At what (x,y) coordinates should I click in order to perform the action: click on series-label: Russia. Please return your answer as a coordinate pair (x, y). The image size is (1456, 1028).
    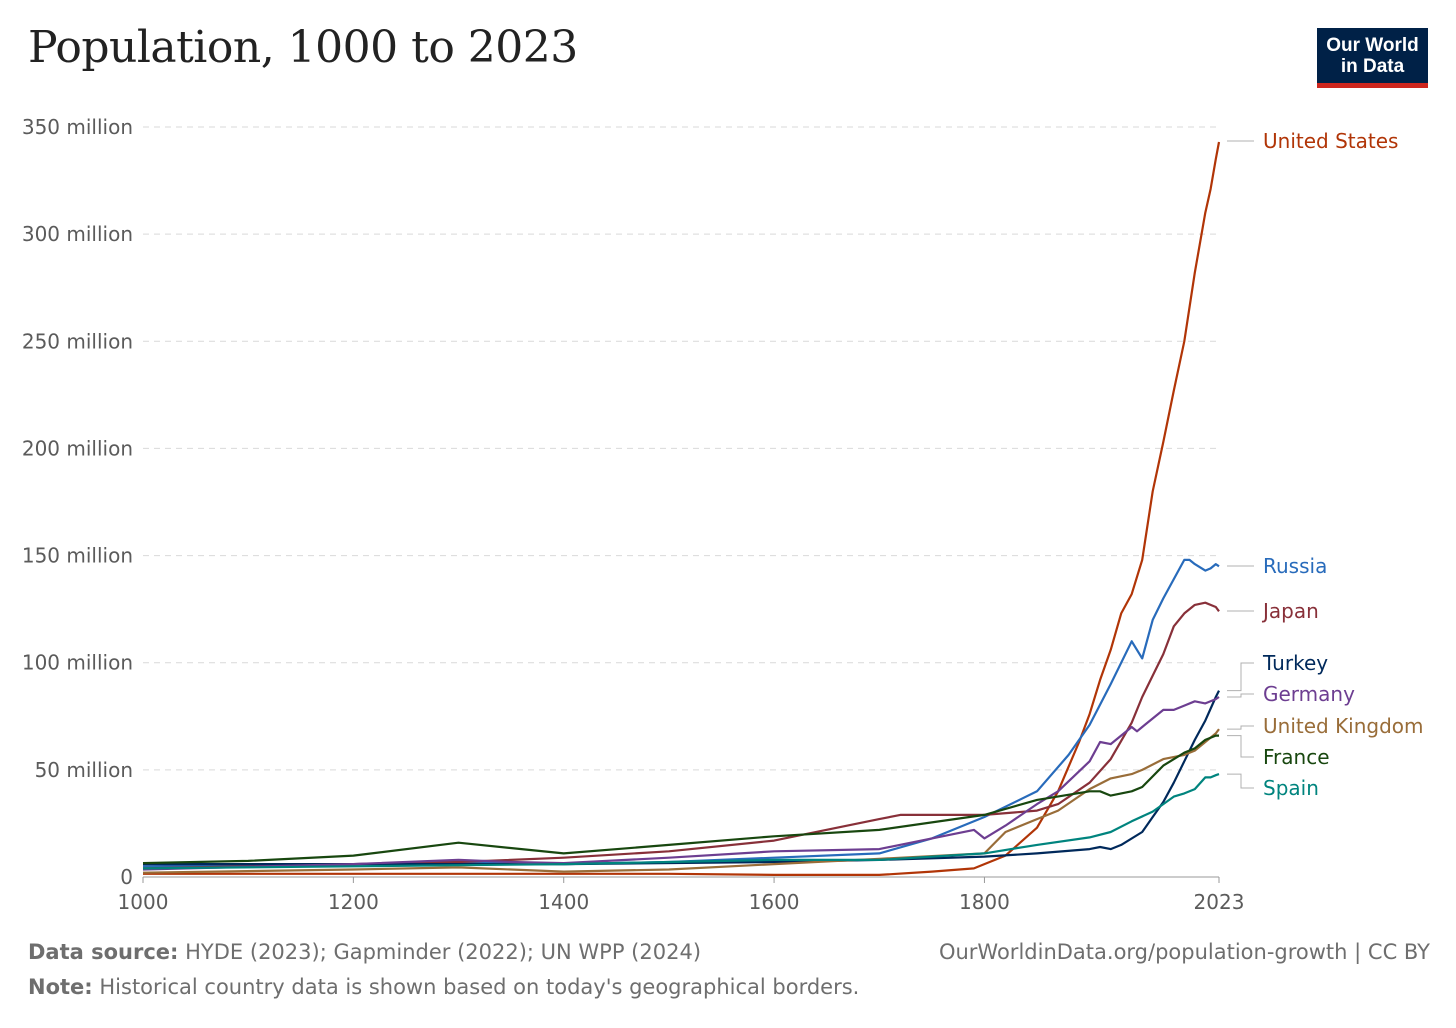
    Looking at the image, I should click on (1295, 566).